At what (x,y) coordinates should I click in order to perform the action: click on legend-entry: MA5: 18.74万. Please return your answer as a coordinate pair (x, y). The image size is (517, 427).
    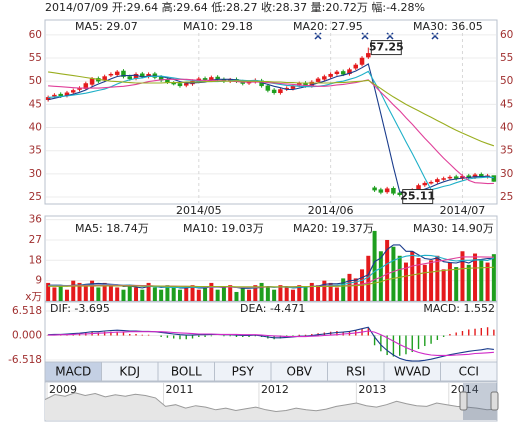
    Looking at the image, I should click on (112, 228).